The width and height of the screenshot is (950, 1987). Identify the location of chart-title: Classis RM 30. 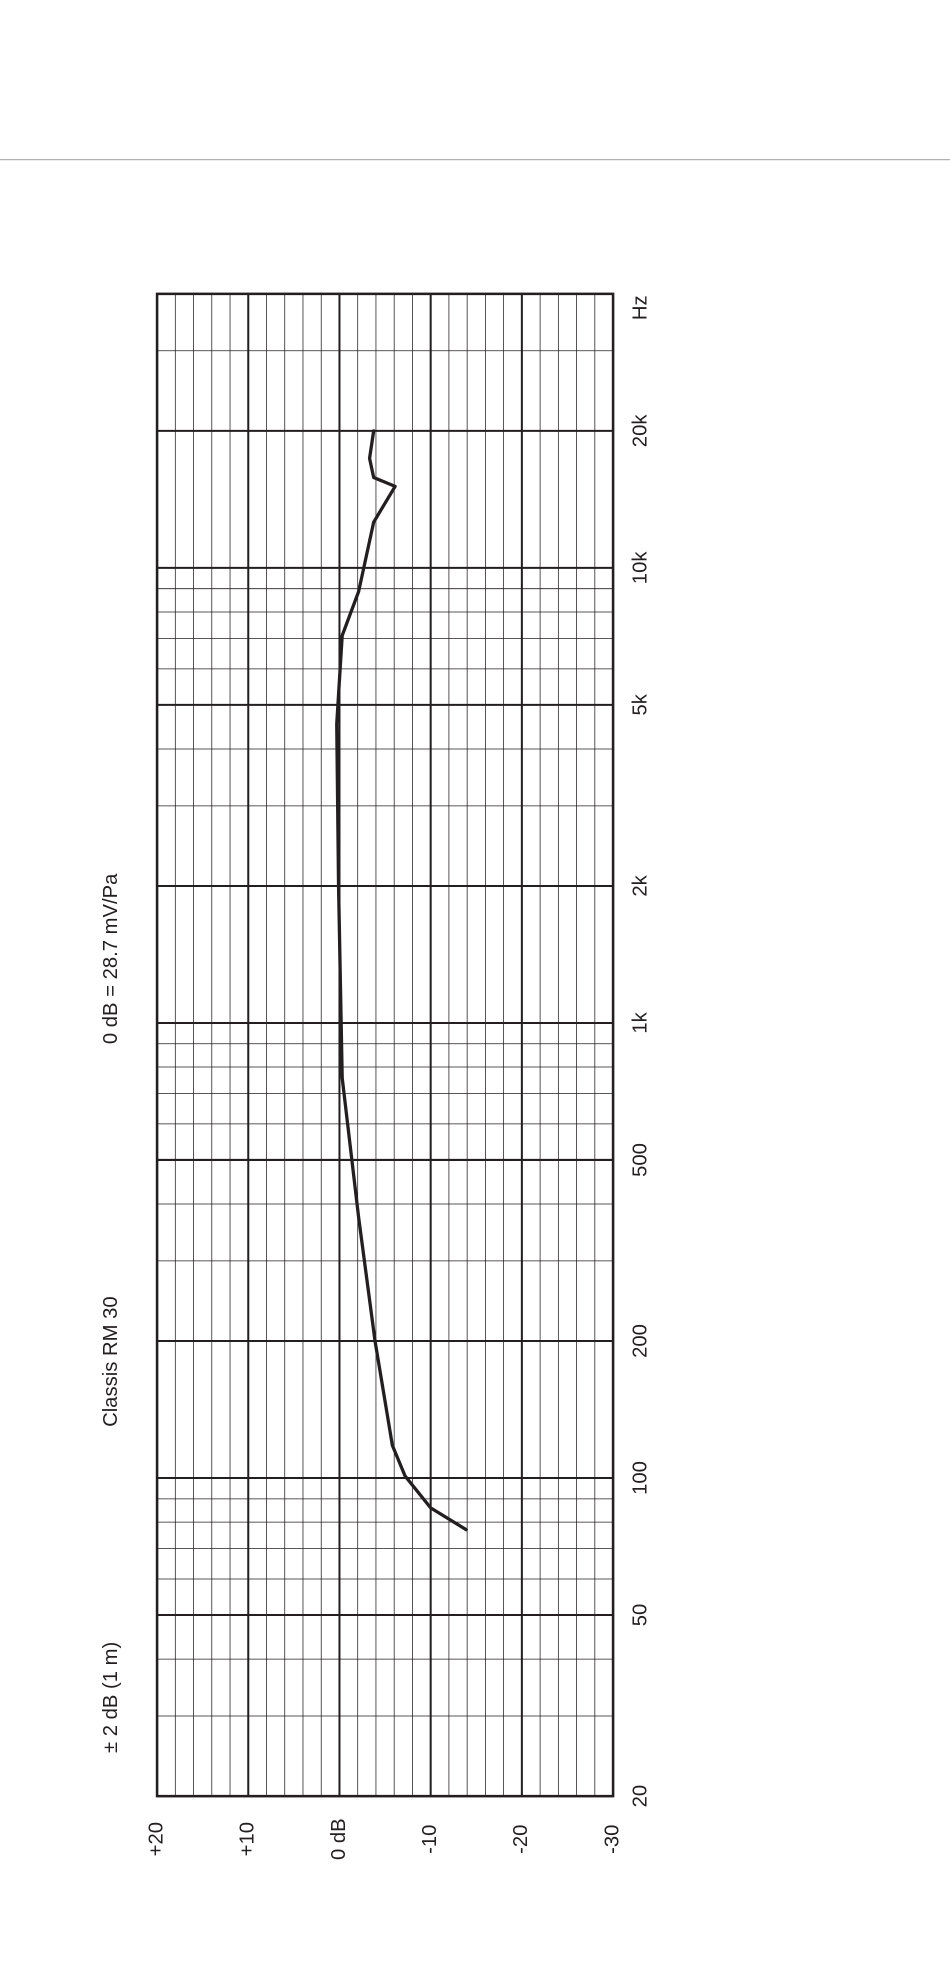
(111, 1361).